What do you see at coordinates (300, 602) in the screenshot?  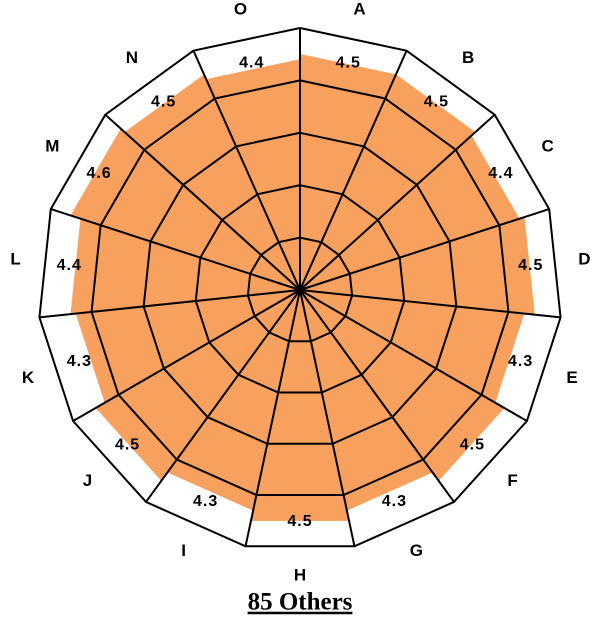 I see `chart-title: 85 Others` at bounding box center [300, 602].